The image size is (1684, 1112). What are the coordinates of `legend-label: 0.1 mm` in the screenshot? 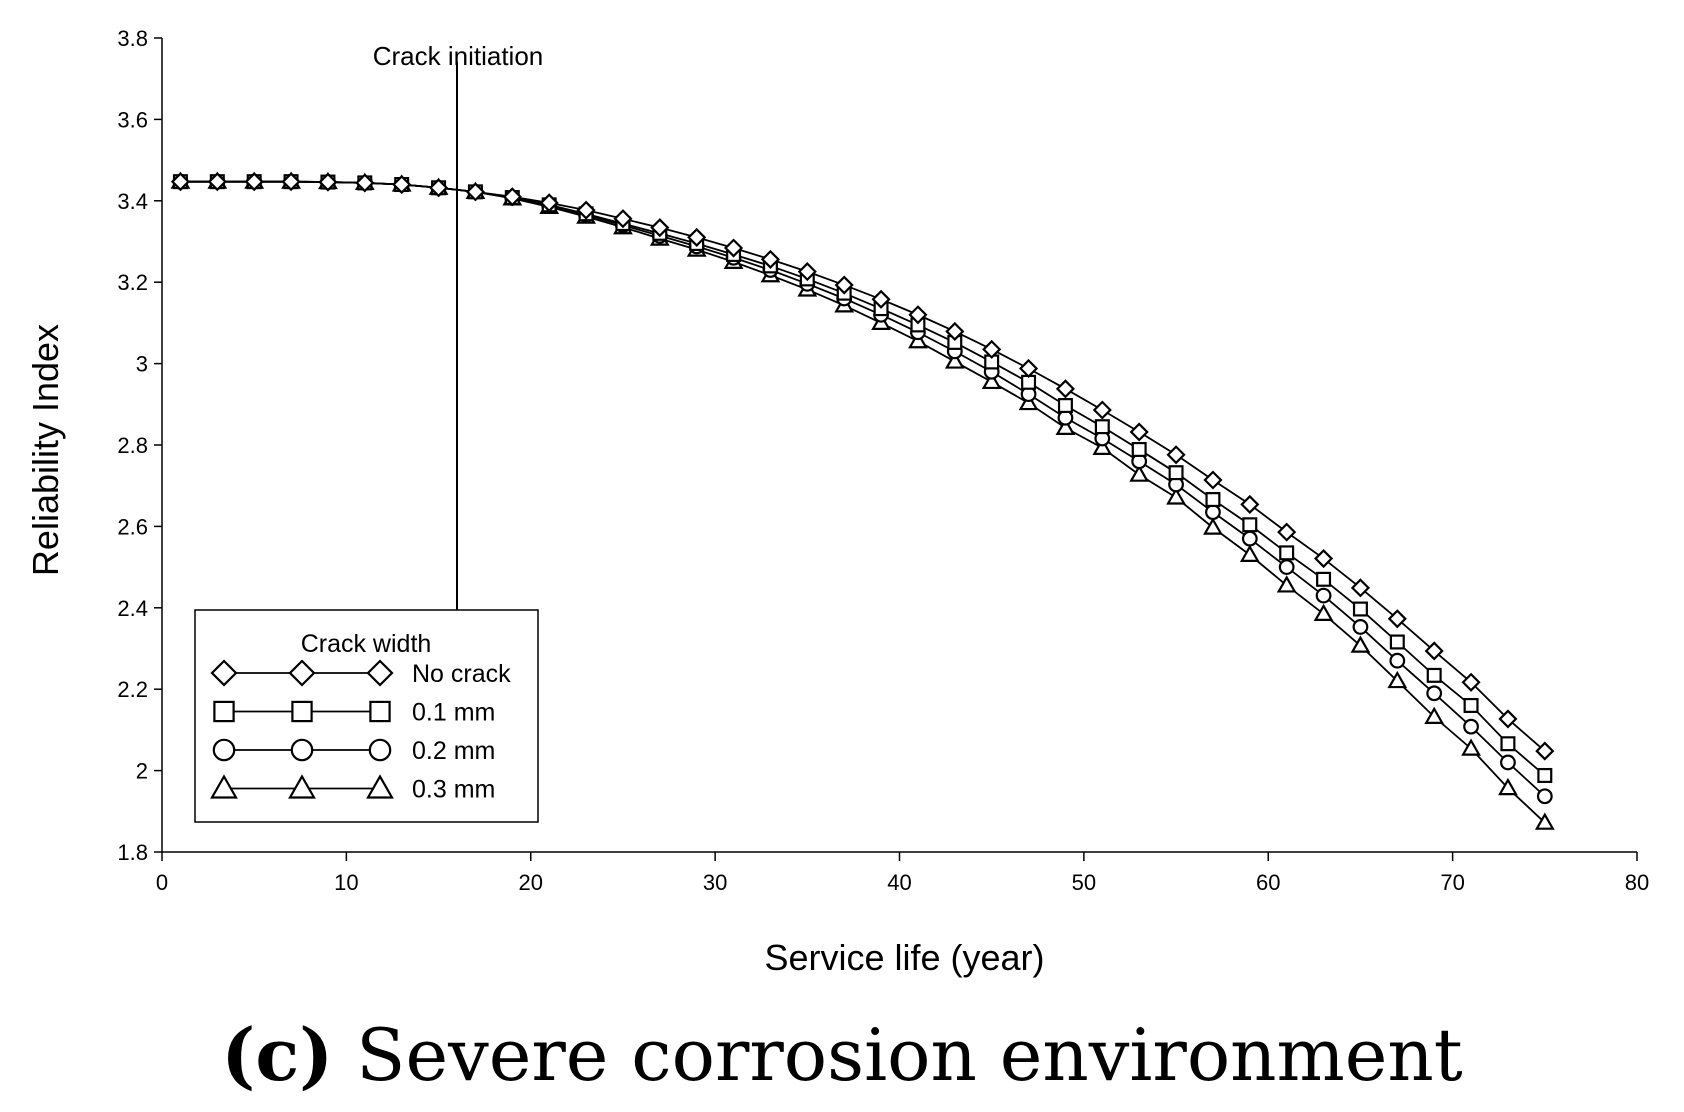 It's located at (453, 713).